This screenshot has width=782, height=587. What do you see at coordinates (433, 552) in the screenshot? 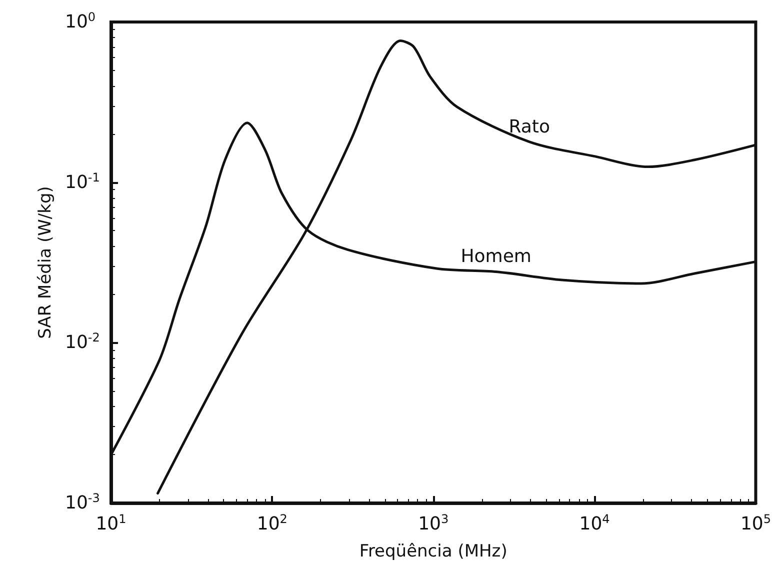
I see `x-axis-title: Freqüência (MHz)` at bounding box center [433, 552].